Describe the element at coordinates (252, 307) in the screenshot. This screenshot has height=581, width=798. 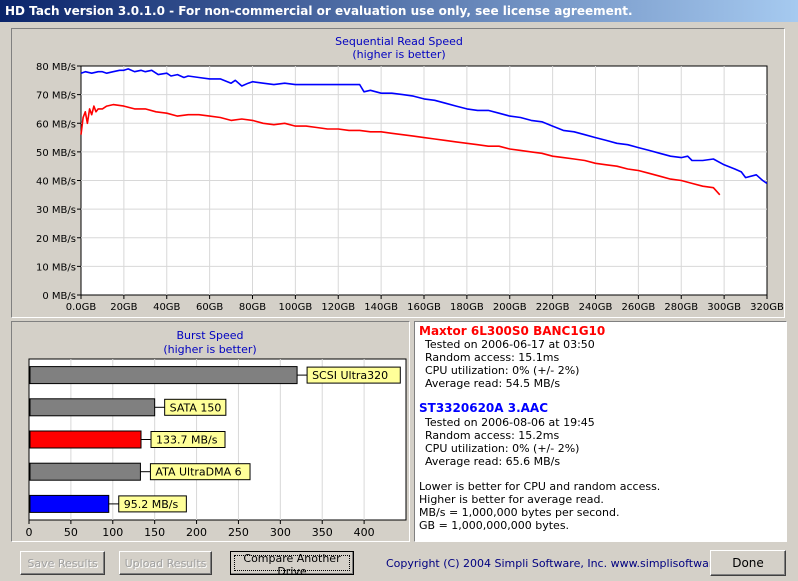
I see `seq-x-tick-label: 80GB` at that location.